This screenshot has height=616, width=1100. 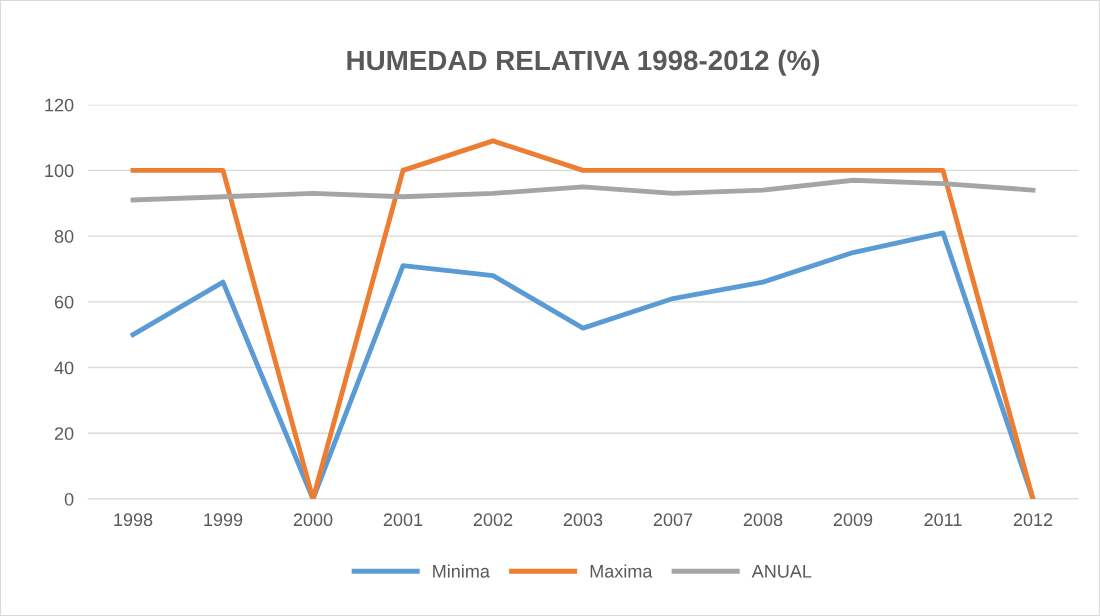 What do you see at coordinates (943, 520) in the screenshot?
I see `x-tick-label: 2011` at bounding box center [943, 520].